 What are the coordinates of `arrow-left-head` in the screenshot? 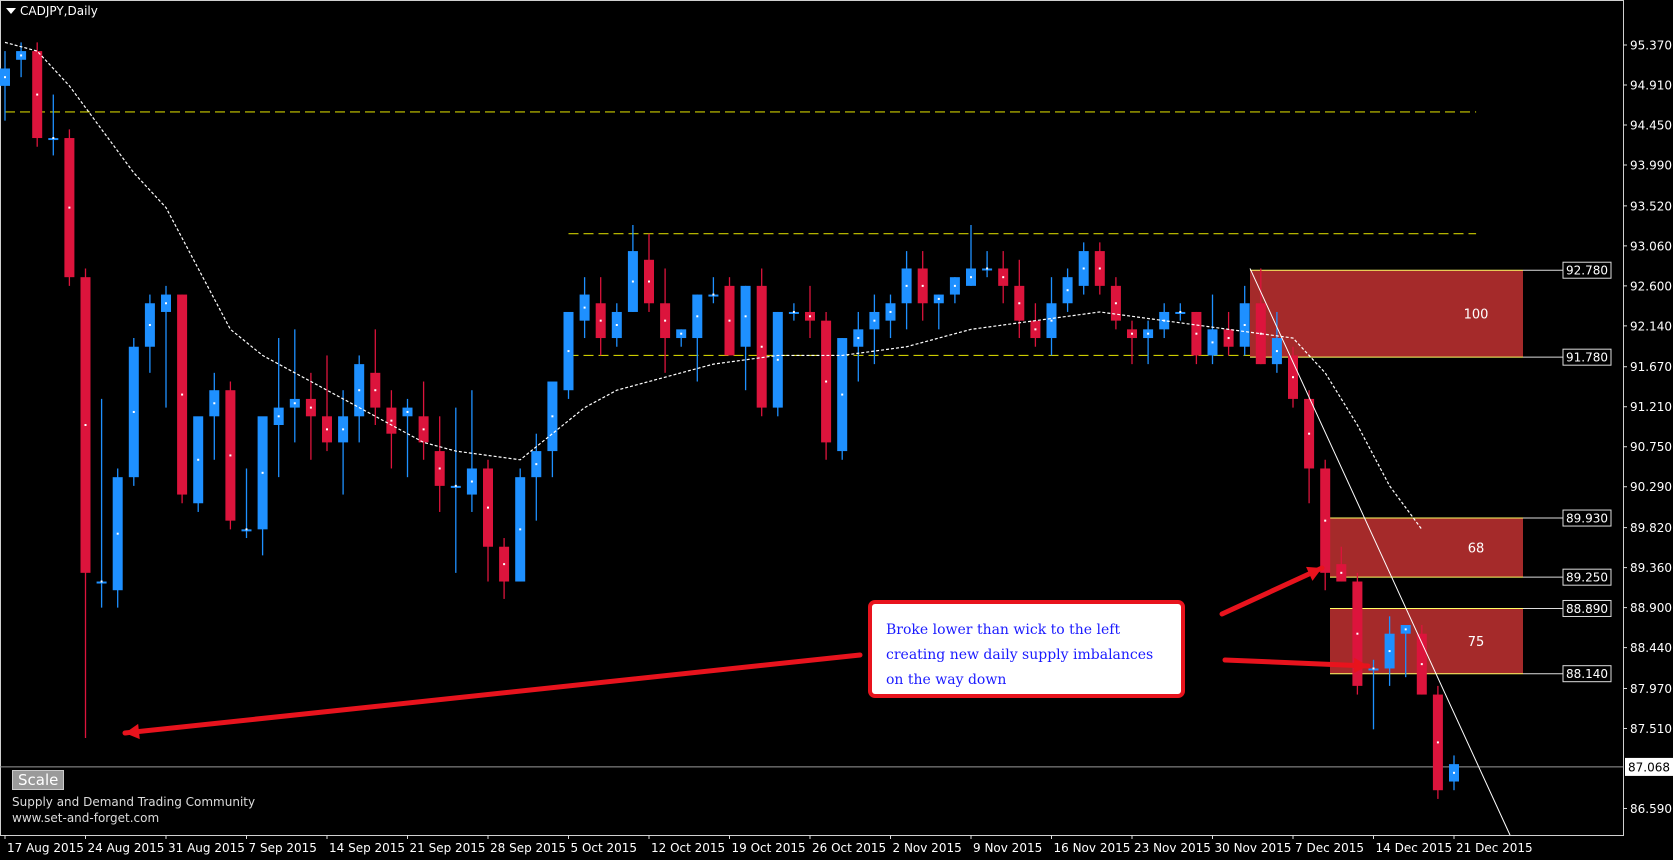 It's located at (132, 731).